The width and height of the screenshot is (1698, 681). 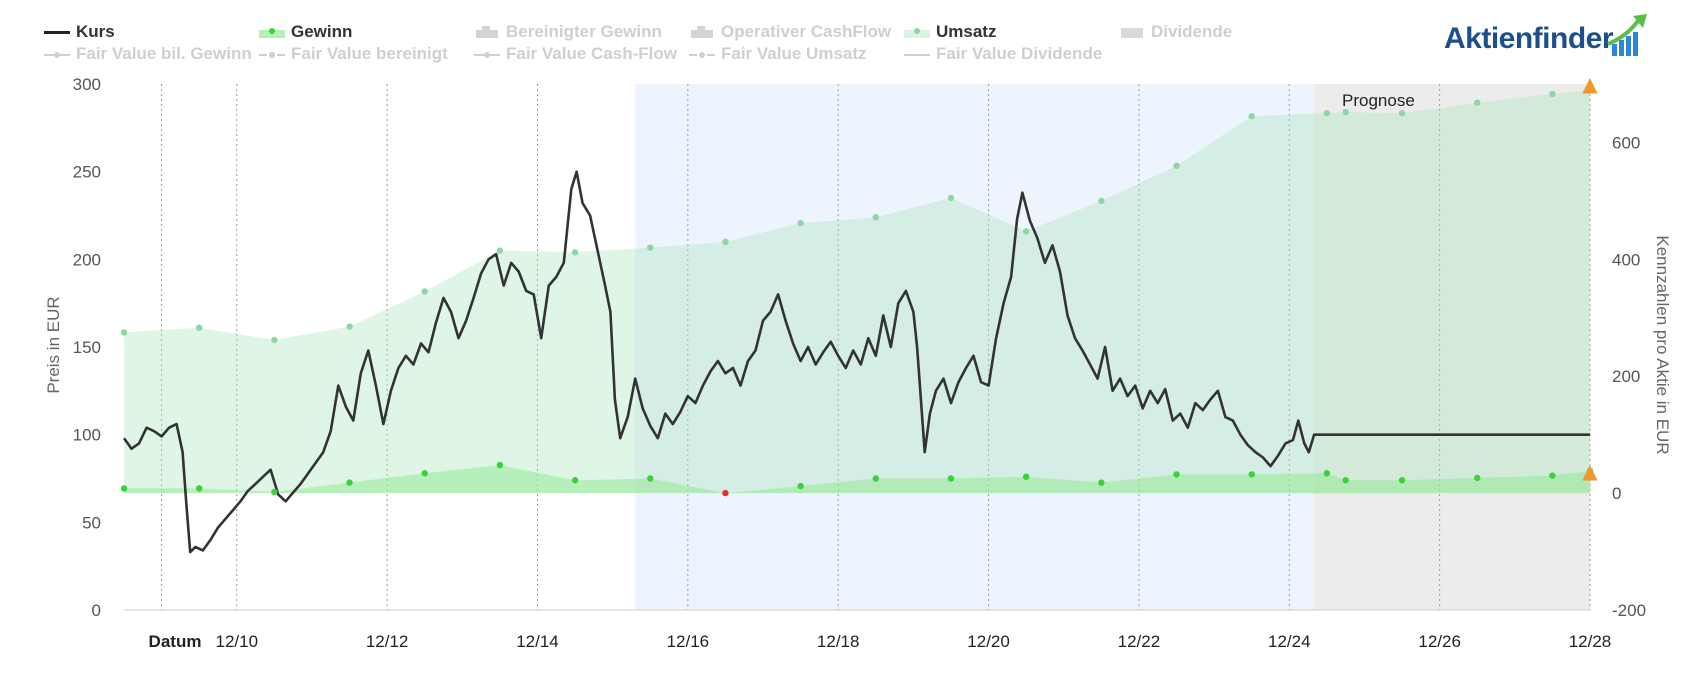 What do you see at coordinates (1439, 641) in the screenshot?
I see `x-tick-label: 12/26` at bounding box center [1439, 641].